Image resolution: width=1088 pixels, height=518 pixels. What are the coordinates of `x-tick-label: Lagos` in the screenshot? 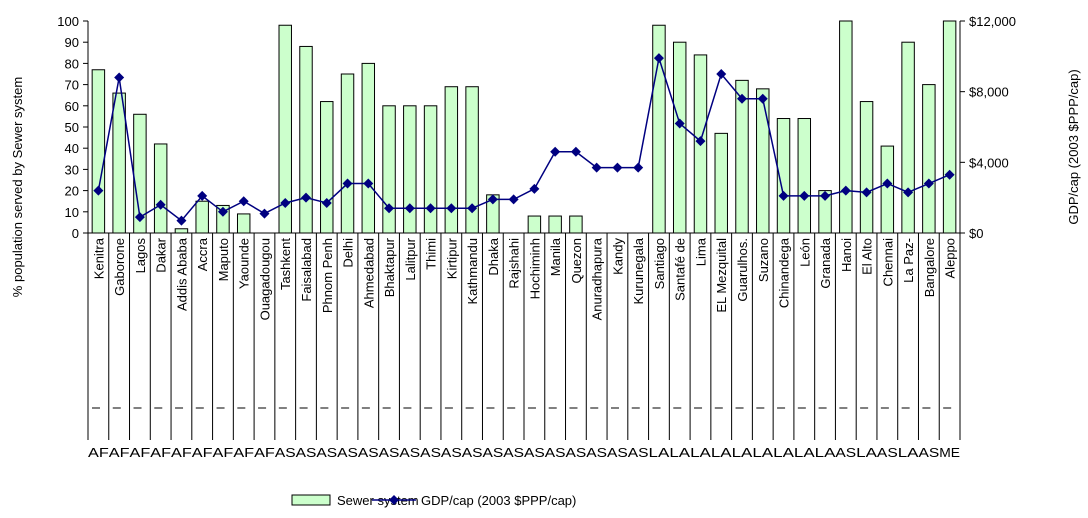 It's located at (140, 256).